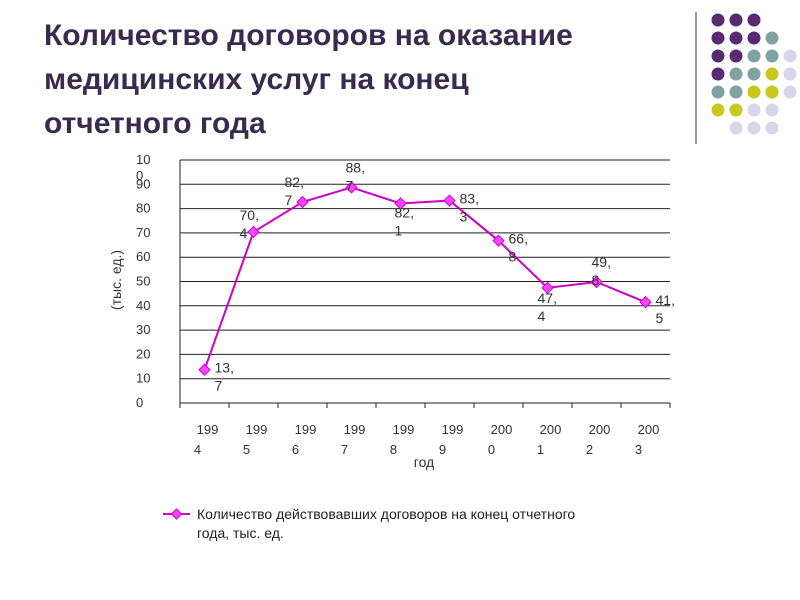 The image size is (800, 600). Describe the element at coordinates (116, 280) in the screenshot. I see `y-axis-label: (тыс. ед.)` at that location.